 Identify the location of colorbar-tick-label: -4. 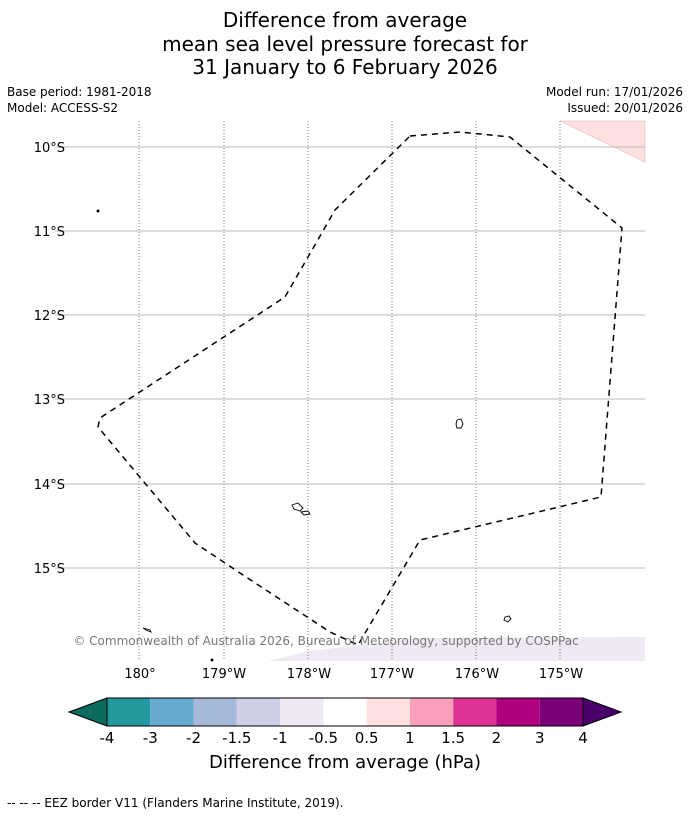
(107, 738).